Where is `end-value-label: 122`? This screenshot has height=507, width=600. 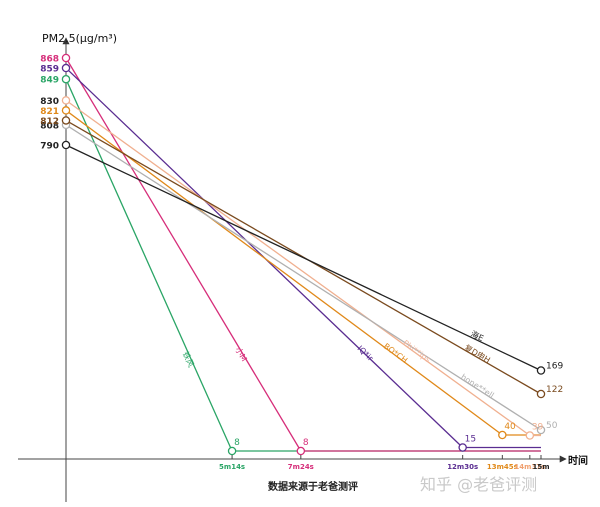
end-value-label: 122 is located at coordinates (554, 390).